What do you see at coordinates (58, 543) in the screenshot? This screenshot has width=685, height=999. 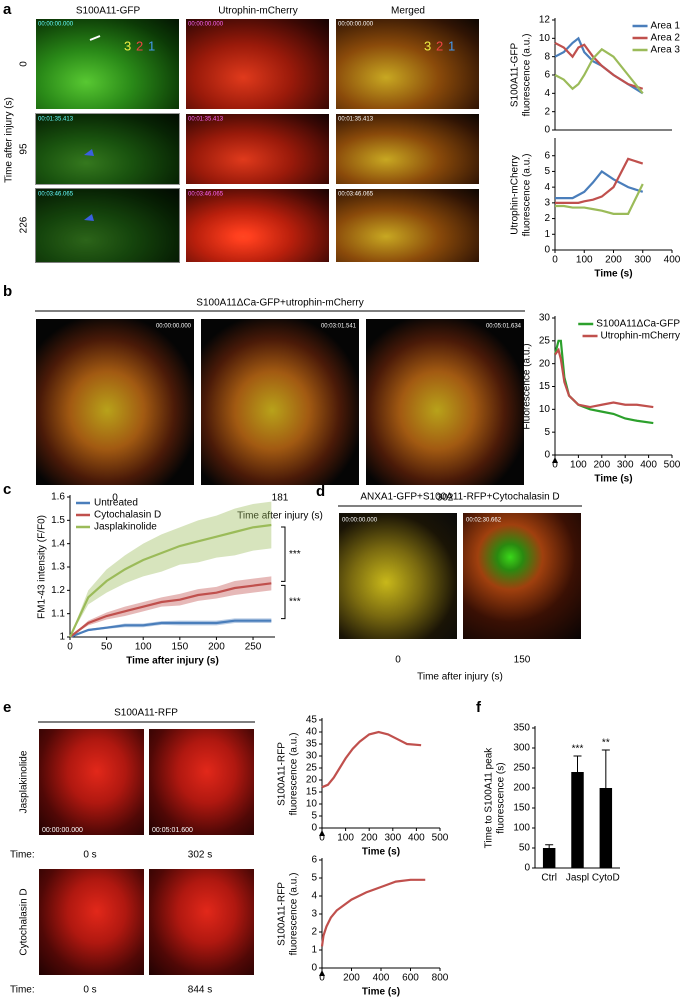 I see `y-tick-label: 1.4` at bounding box center [58, 543].